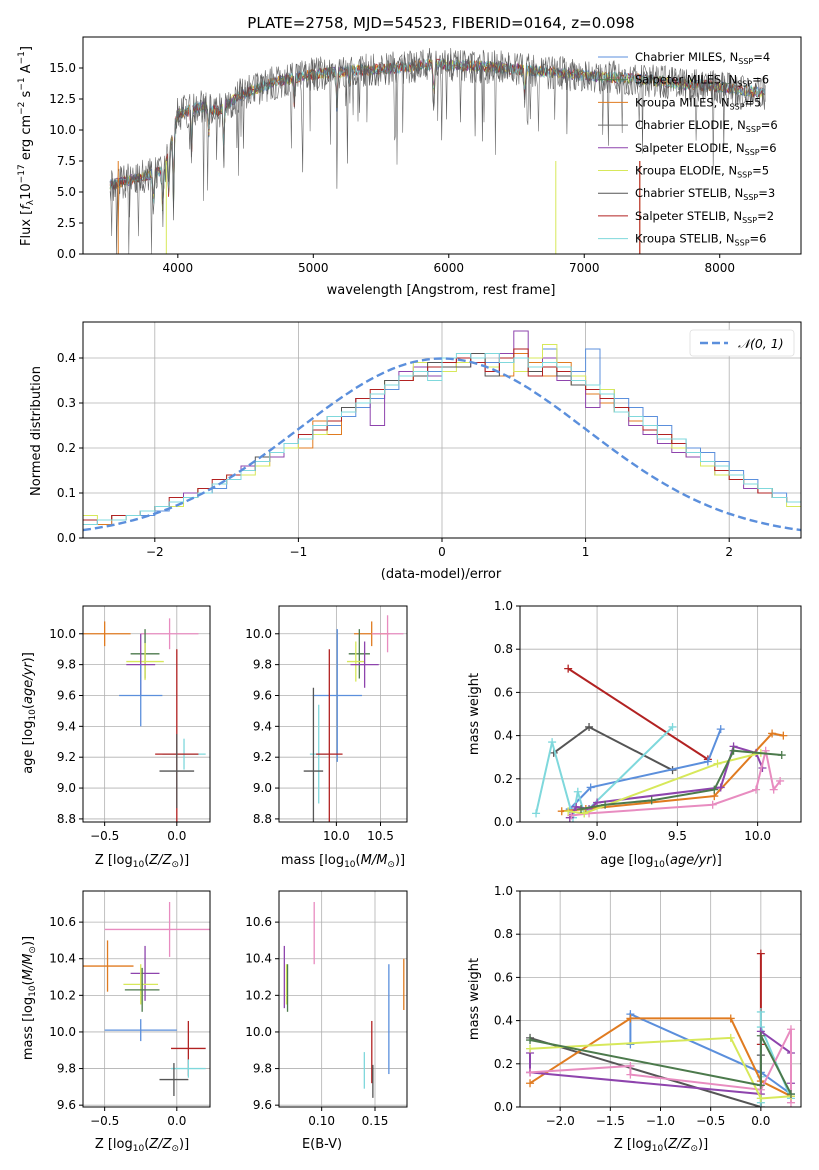 This screenshot has width=819, height=1170. What do you see at coordinates (66, 788) in the screenshot?
I see `y-tick-label: 9.0` at bounding box center [66, 788].